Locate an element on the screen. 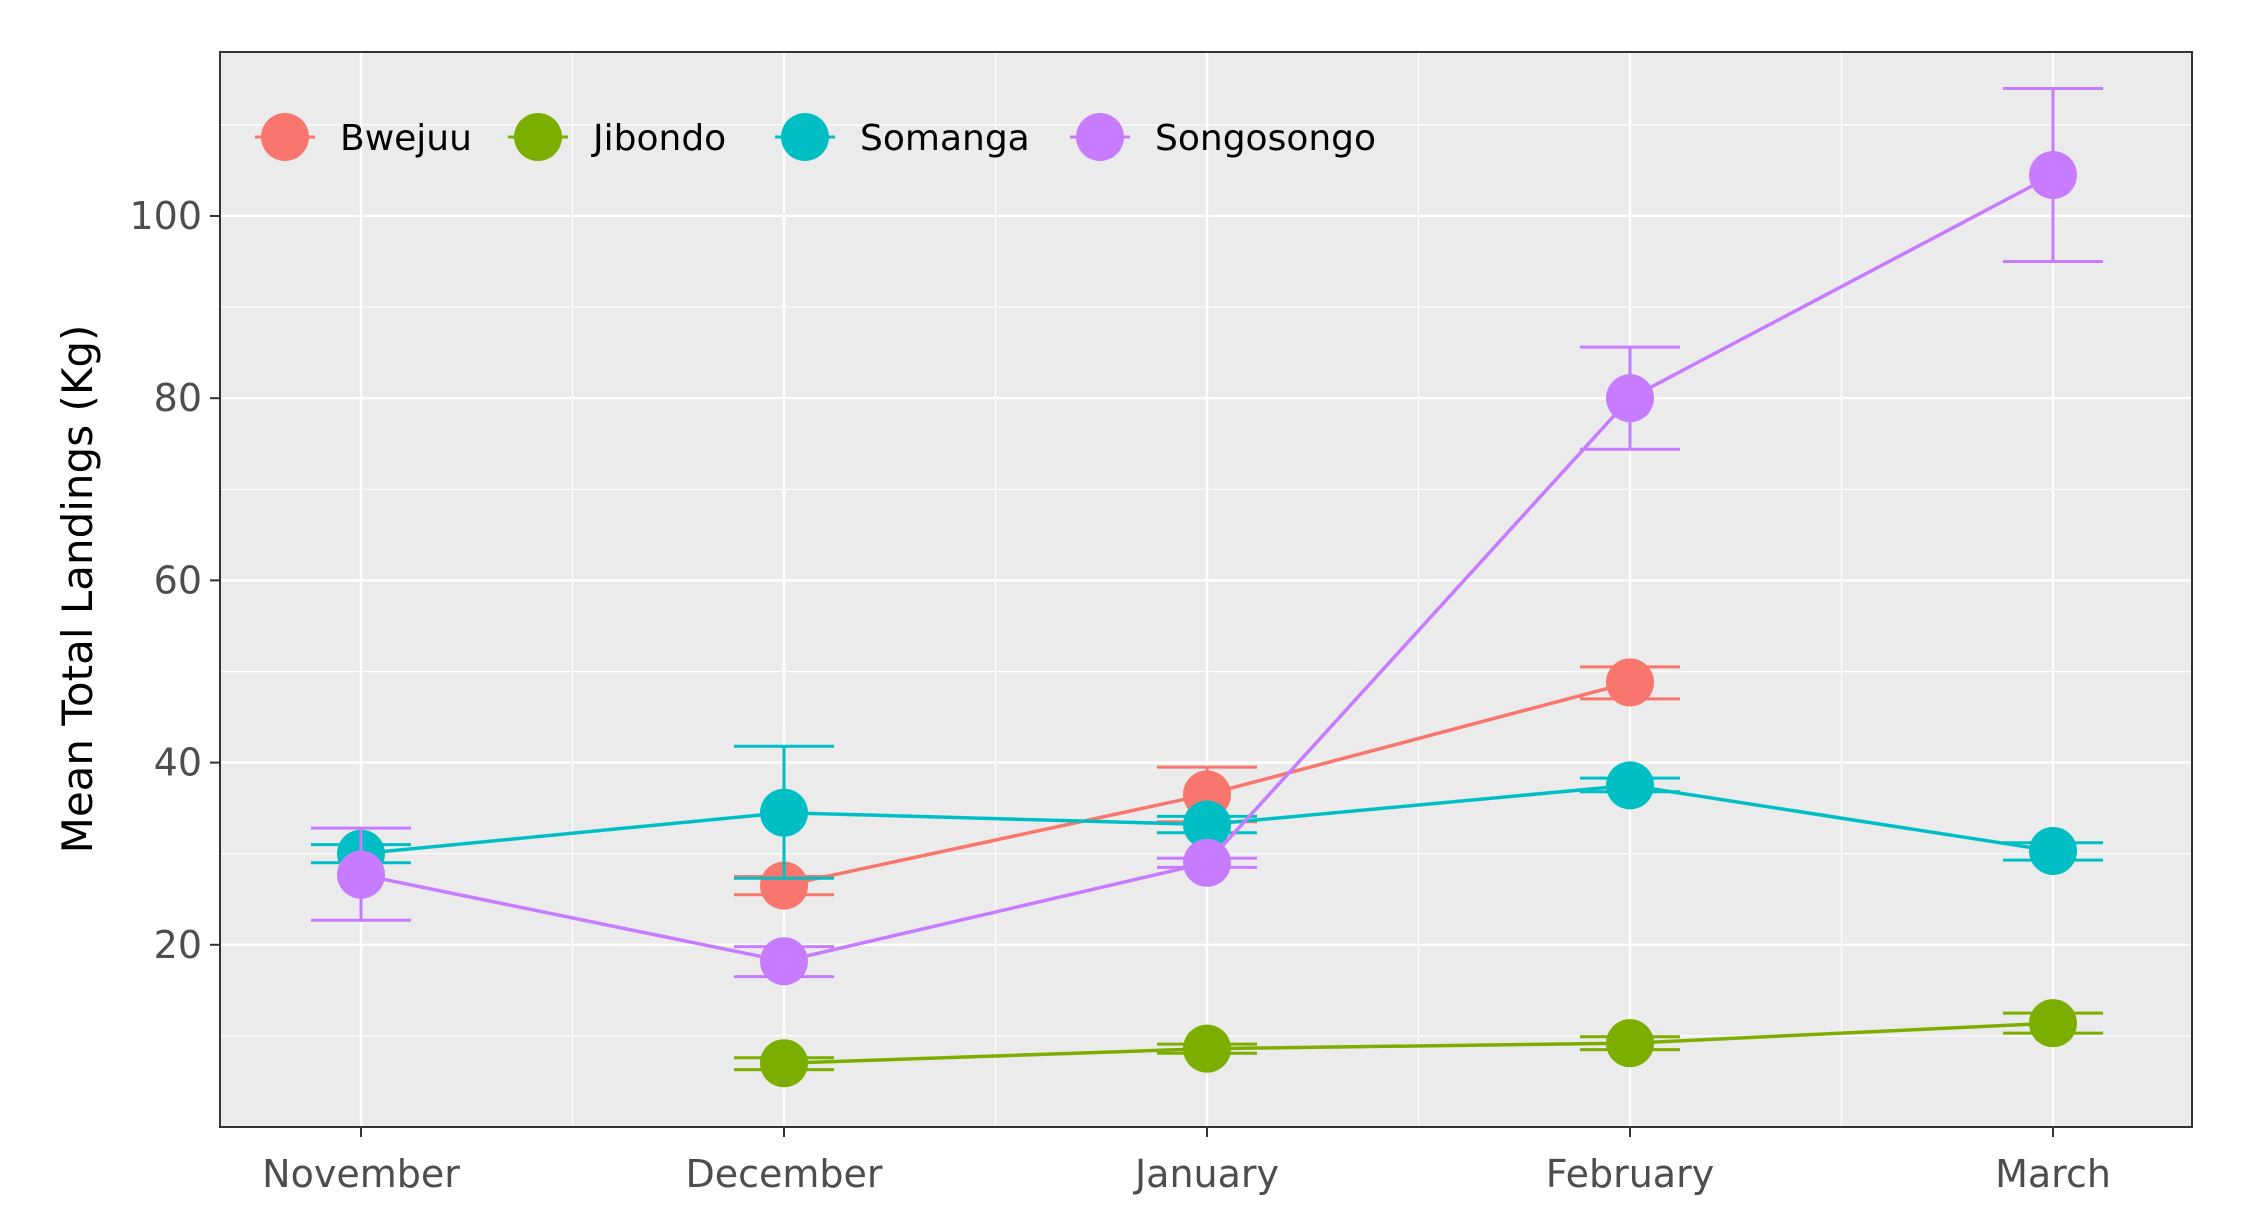 This screenshot has height=1225, width=2242. legend-label: Songosongo is located at coordinates (1265, 138).